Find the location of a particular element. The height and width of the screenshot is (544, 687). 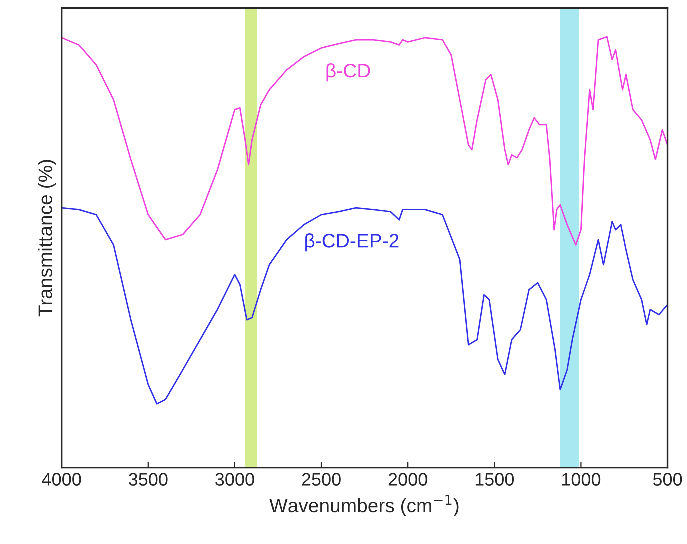

x-tick-label: 2500 is located at coordinates (321, 479).